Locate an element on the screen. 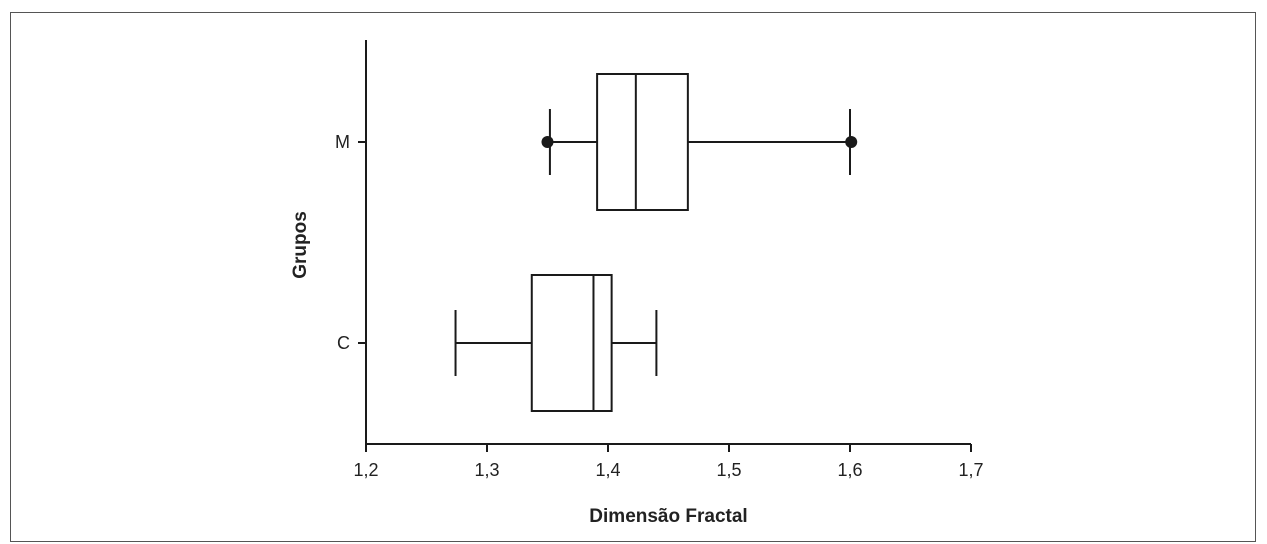 The height and width of the screenshot is (544, 1267). x-tick-label: 1,2 is located at coordinates (365, 470).